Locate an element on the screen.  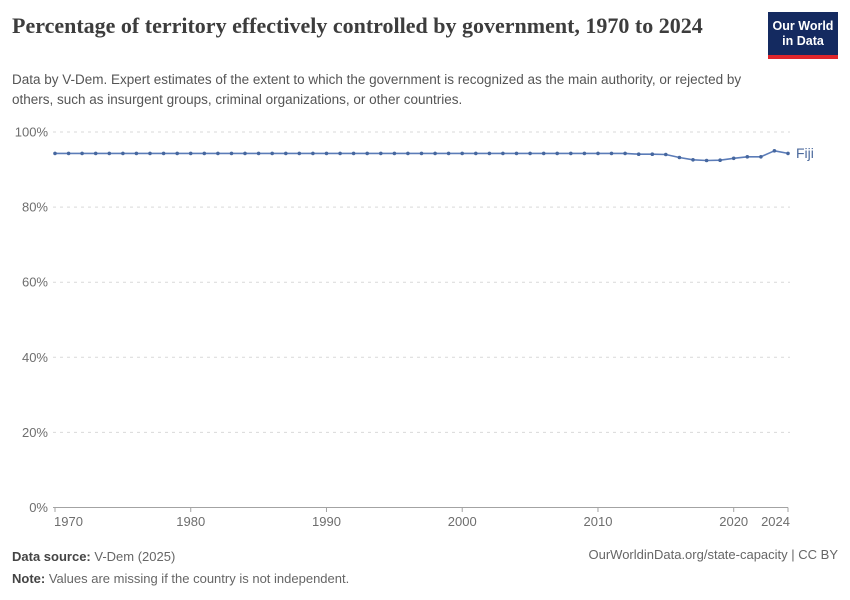
x-tick-label: 1990 is located at coordinates (326, 521).